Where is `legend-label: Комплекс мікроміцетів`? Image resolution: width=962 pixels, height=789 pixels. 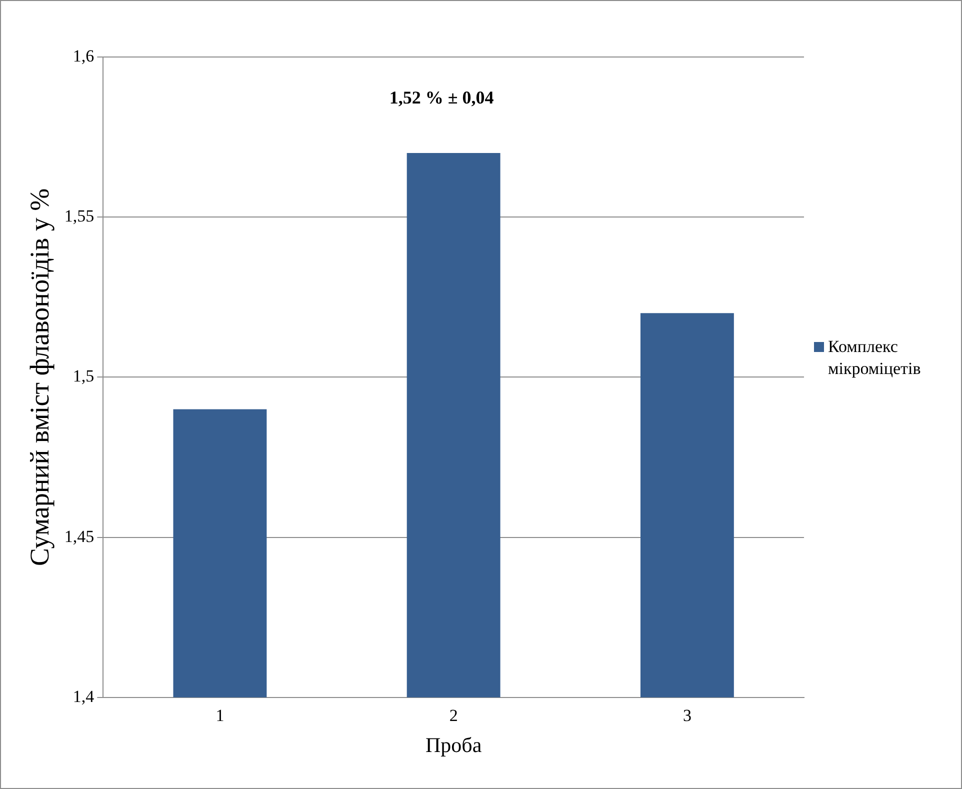
legend-label: Комплекс мікроміцетів is located at coordinates (875, 358).